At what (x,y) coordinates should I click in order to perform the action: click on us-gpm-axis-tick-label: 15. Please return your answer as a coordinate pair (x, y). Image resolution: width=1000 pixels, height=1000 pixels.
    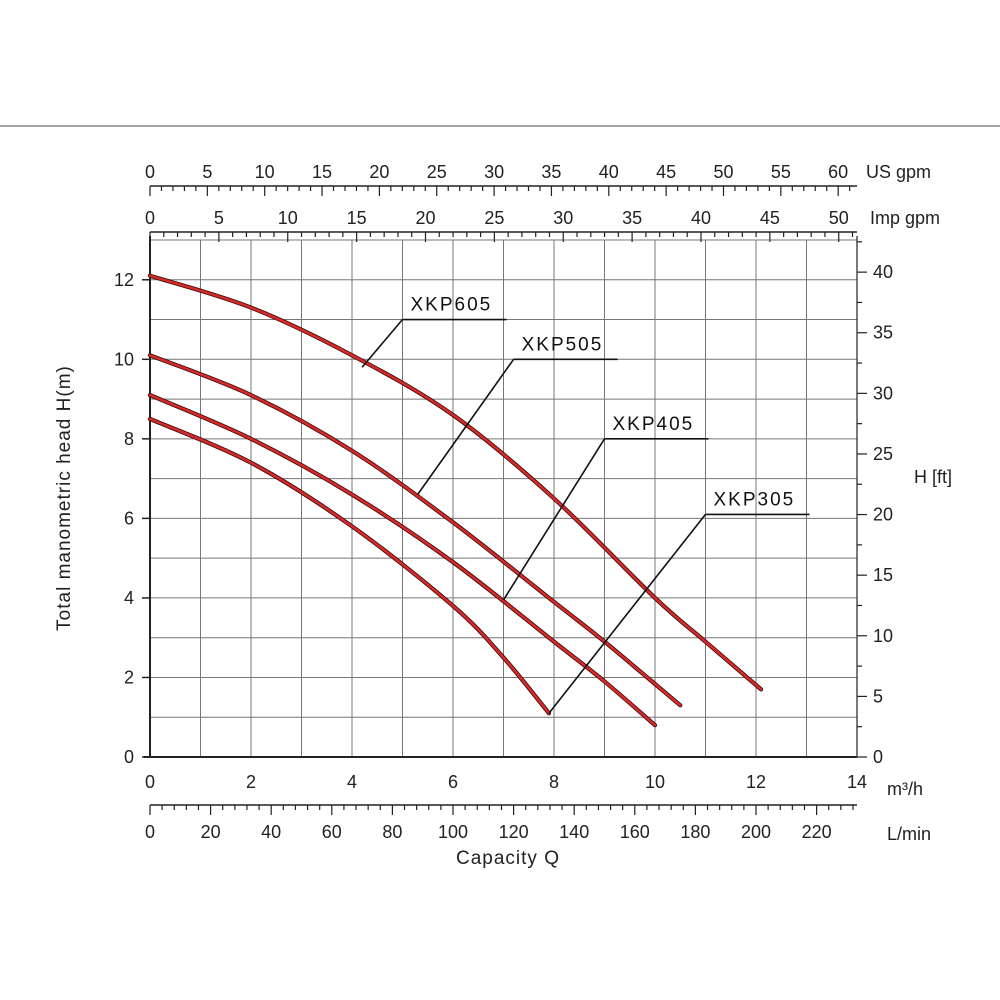
    Looking at the image, I should click on (322, 172).